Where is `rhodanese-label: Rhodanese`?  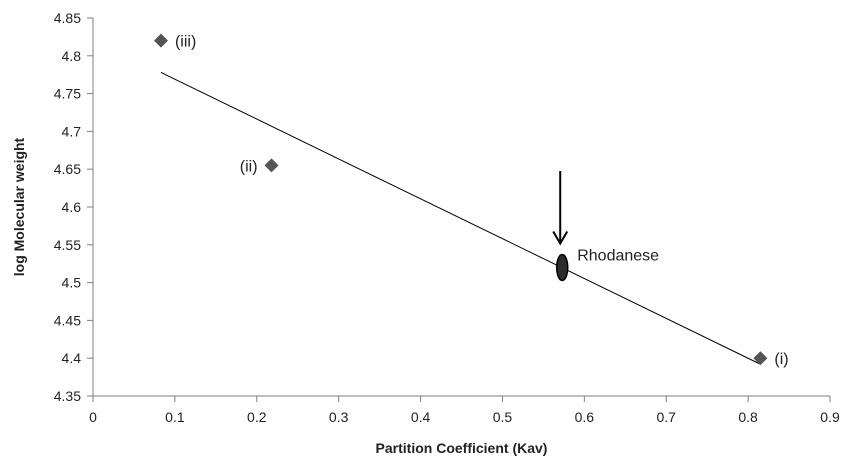 rhodanese-label: Rhodanese is located at coordinates (618, 255).